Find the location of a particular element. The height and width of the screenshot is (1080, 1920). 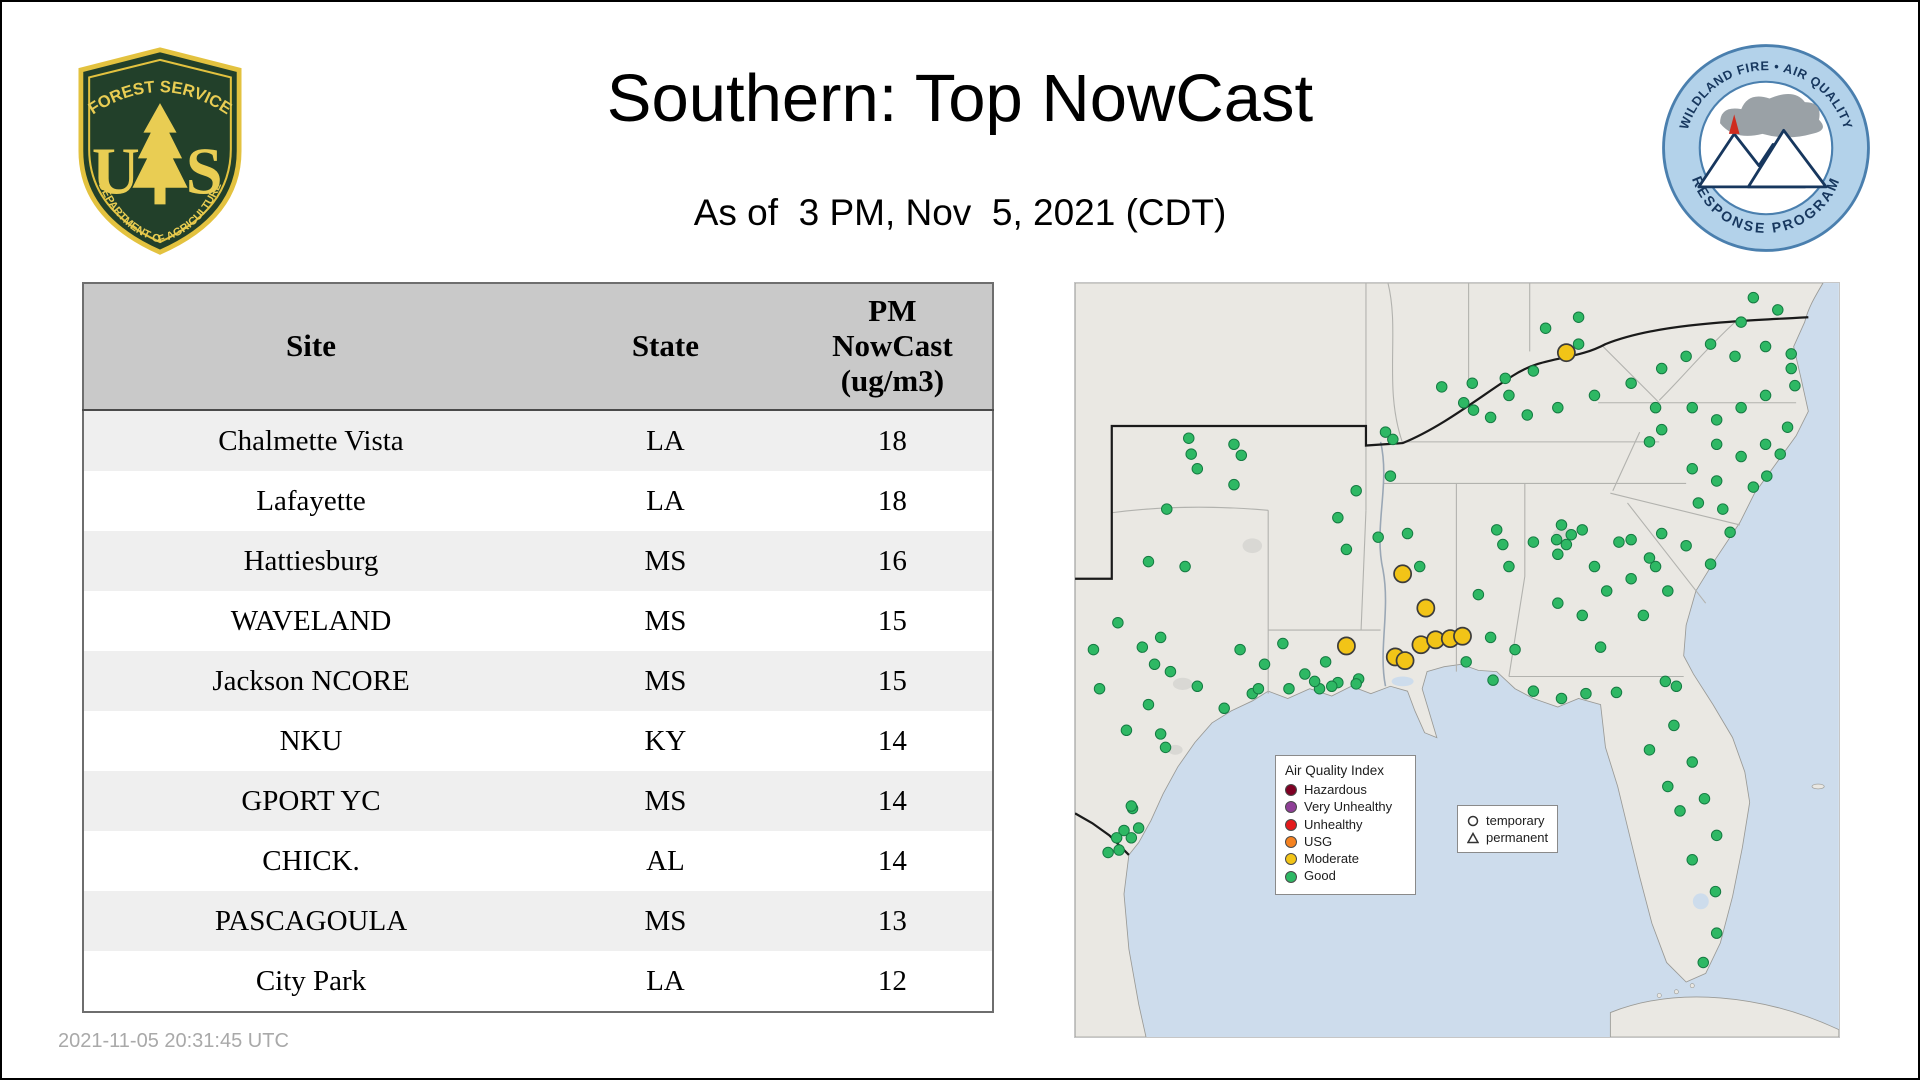

legend-label: Unhealthy is located at coordinates (1333, 824).